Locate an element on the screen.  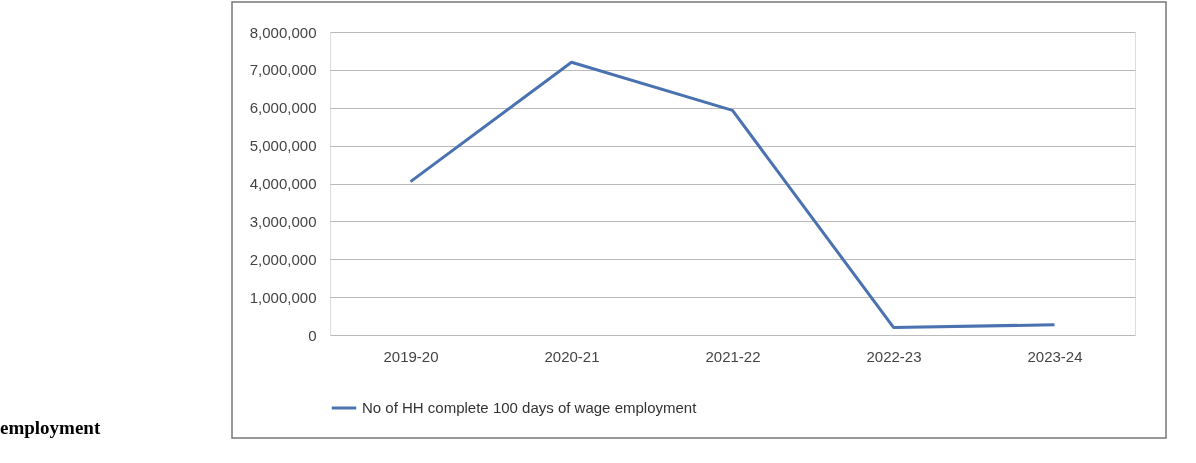
y-tick-label: 3,000,000 is located at coordinates (283, 221).